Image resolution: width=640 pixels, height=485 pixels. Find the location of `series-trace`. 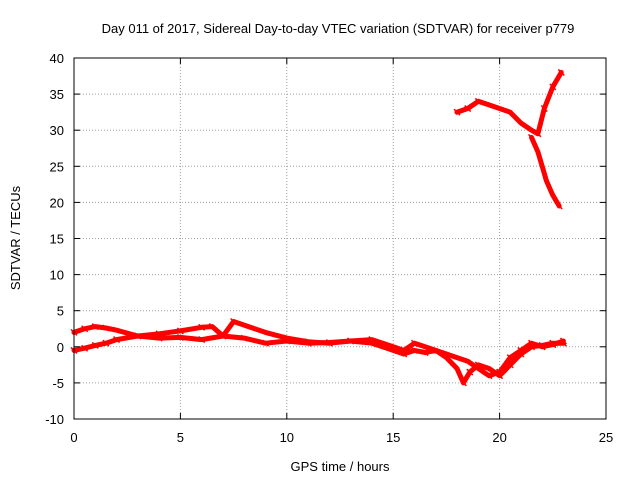

series-trace is located at coordinates (509, 103).